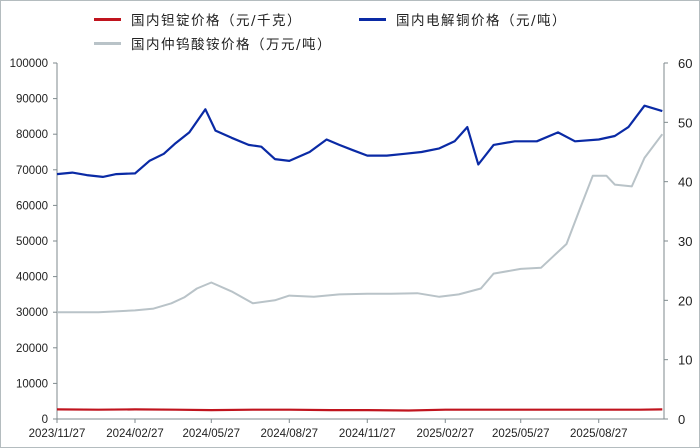 The image size is (700, 448). I want to click on legend-swatch-red, so click(107, 19).